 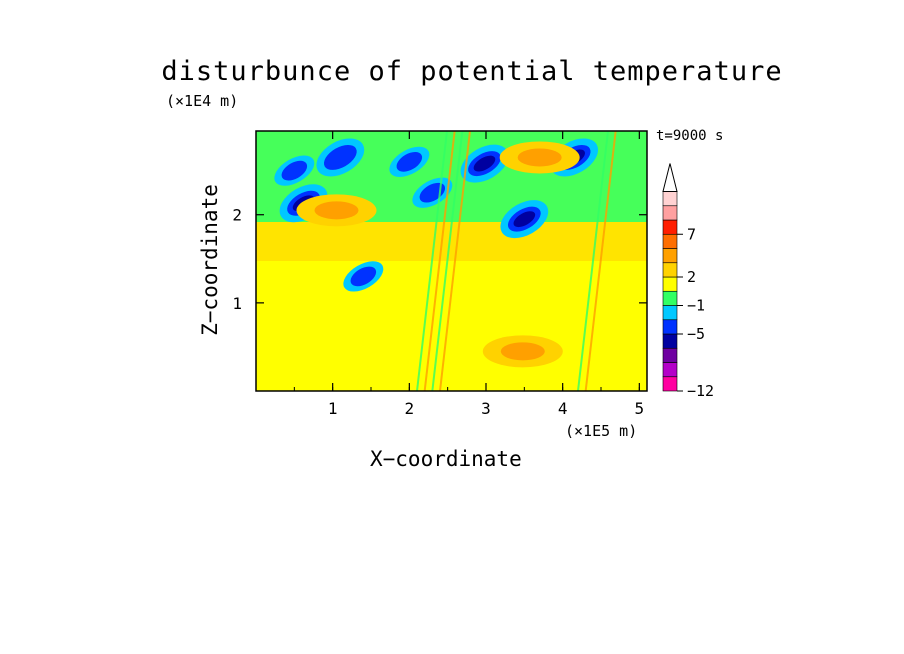 I want to click on x-tick-label: 5, so click(x=640, y=408).